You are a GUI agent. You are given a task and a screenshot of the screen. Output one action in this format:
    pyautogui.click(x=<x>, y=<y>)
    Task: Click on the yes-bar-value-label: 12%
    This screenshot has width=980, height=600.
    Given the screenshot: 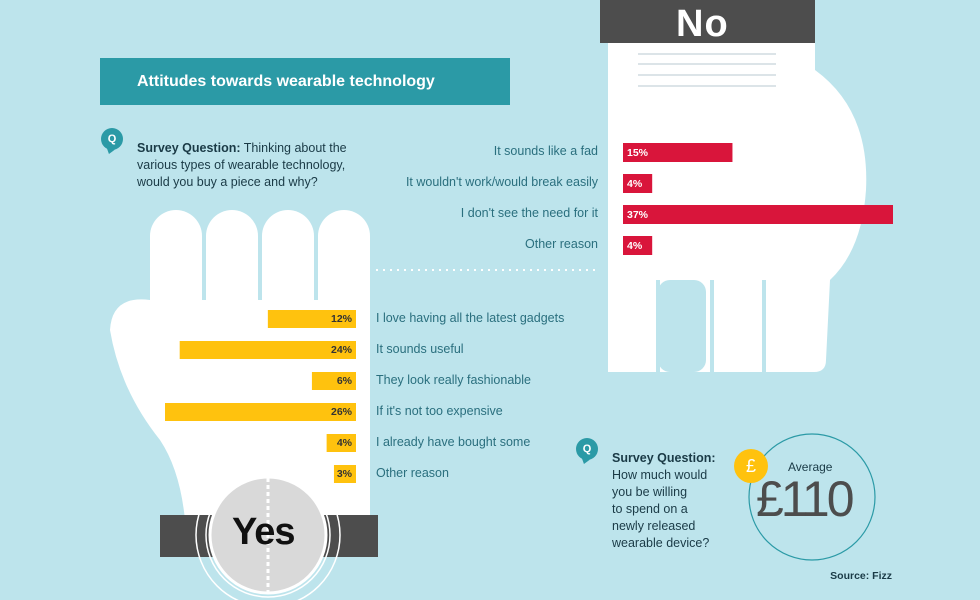 What is the action you would take?
    pyautogui.click(x=341, y=319)
    